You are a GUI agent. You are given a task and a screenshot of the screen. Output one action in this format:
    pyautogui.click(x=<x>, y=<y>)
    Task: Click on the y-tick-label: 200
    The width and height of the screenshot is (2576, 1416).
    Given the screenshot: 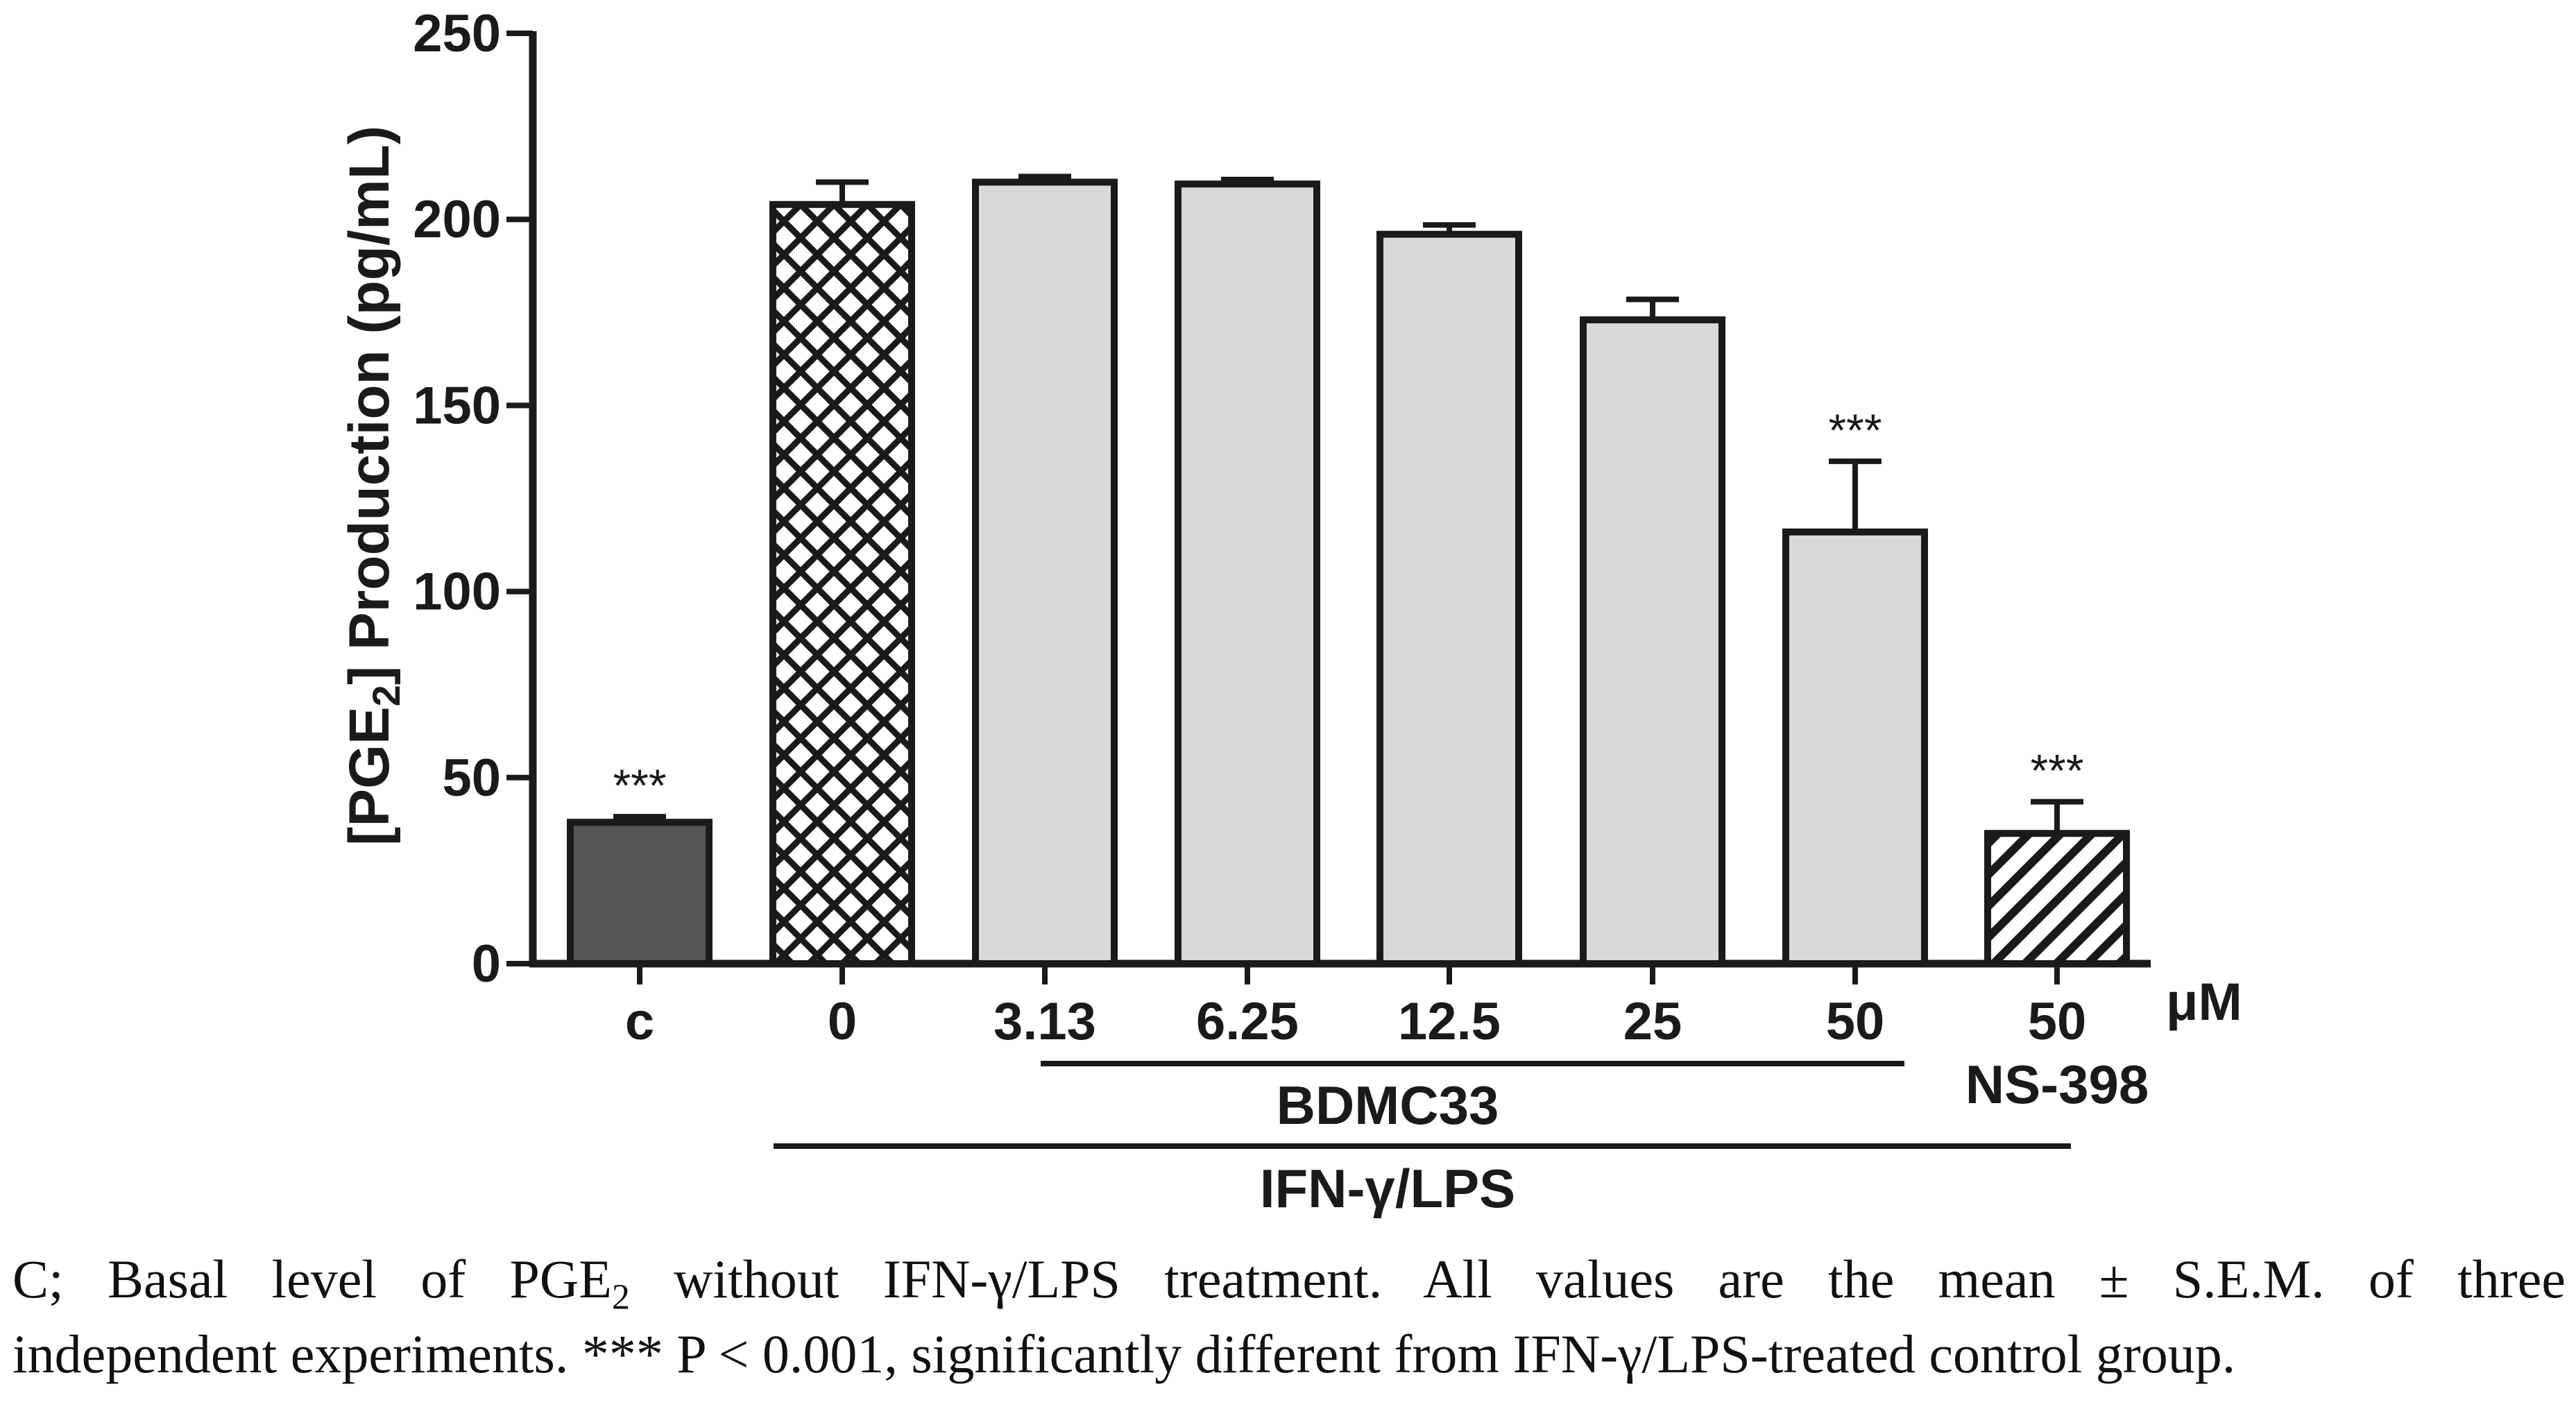 What is the action you would take?
    pyautogui.click(x=457, y=219)
    